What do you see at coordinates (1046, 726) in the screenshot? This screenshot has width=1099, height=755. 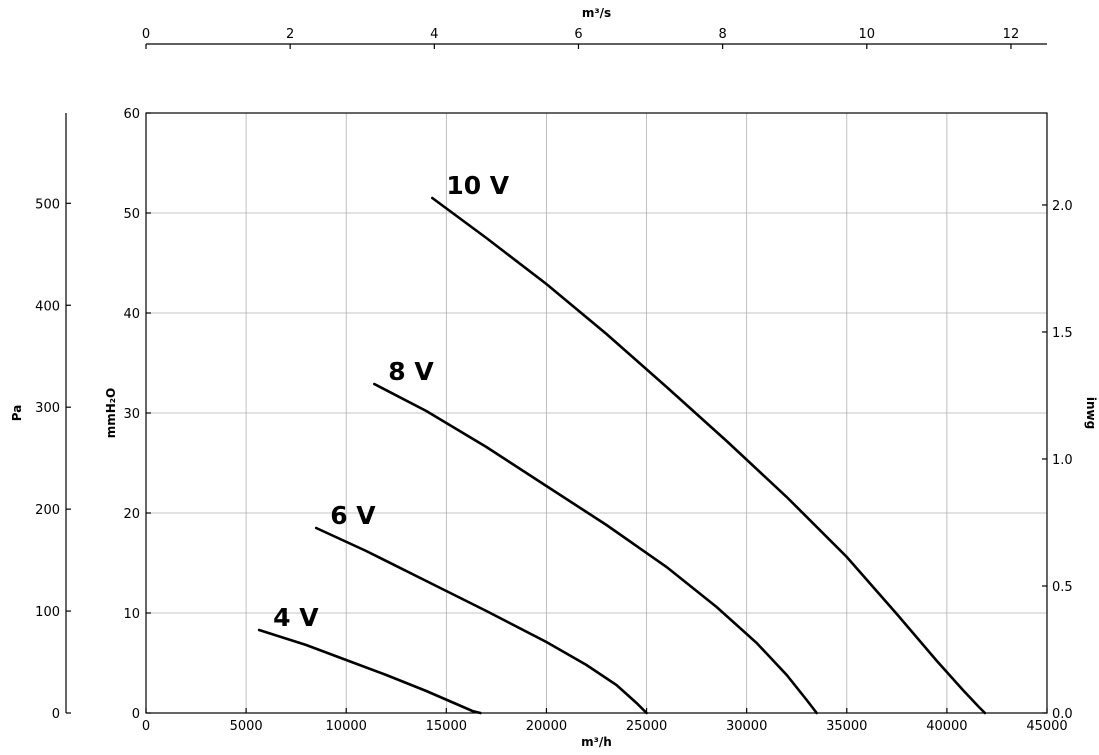 I see `x-bottom-tick-label: 45000` at bounding box center [1046, 726].